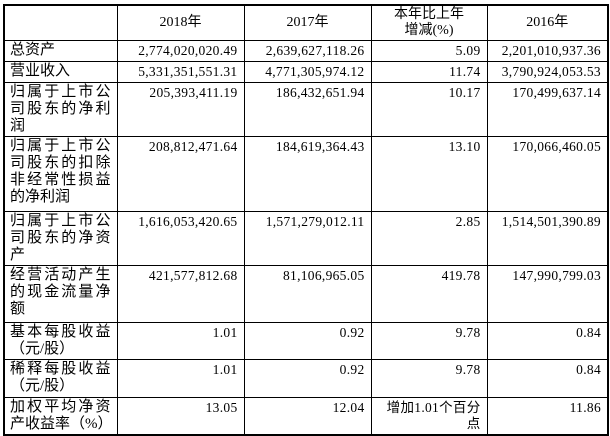  Describe the element at coordinates (180, 72) in the screenshot. I see `value-2018: 5,331,351,551.31` at that location.